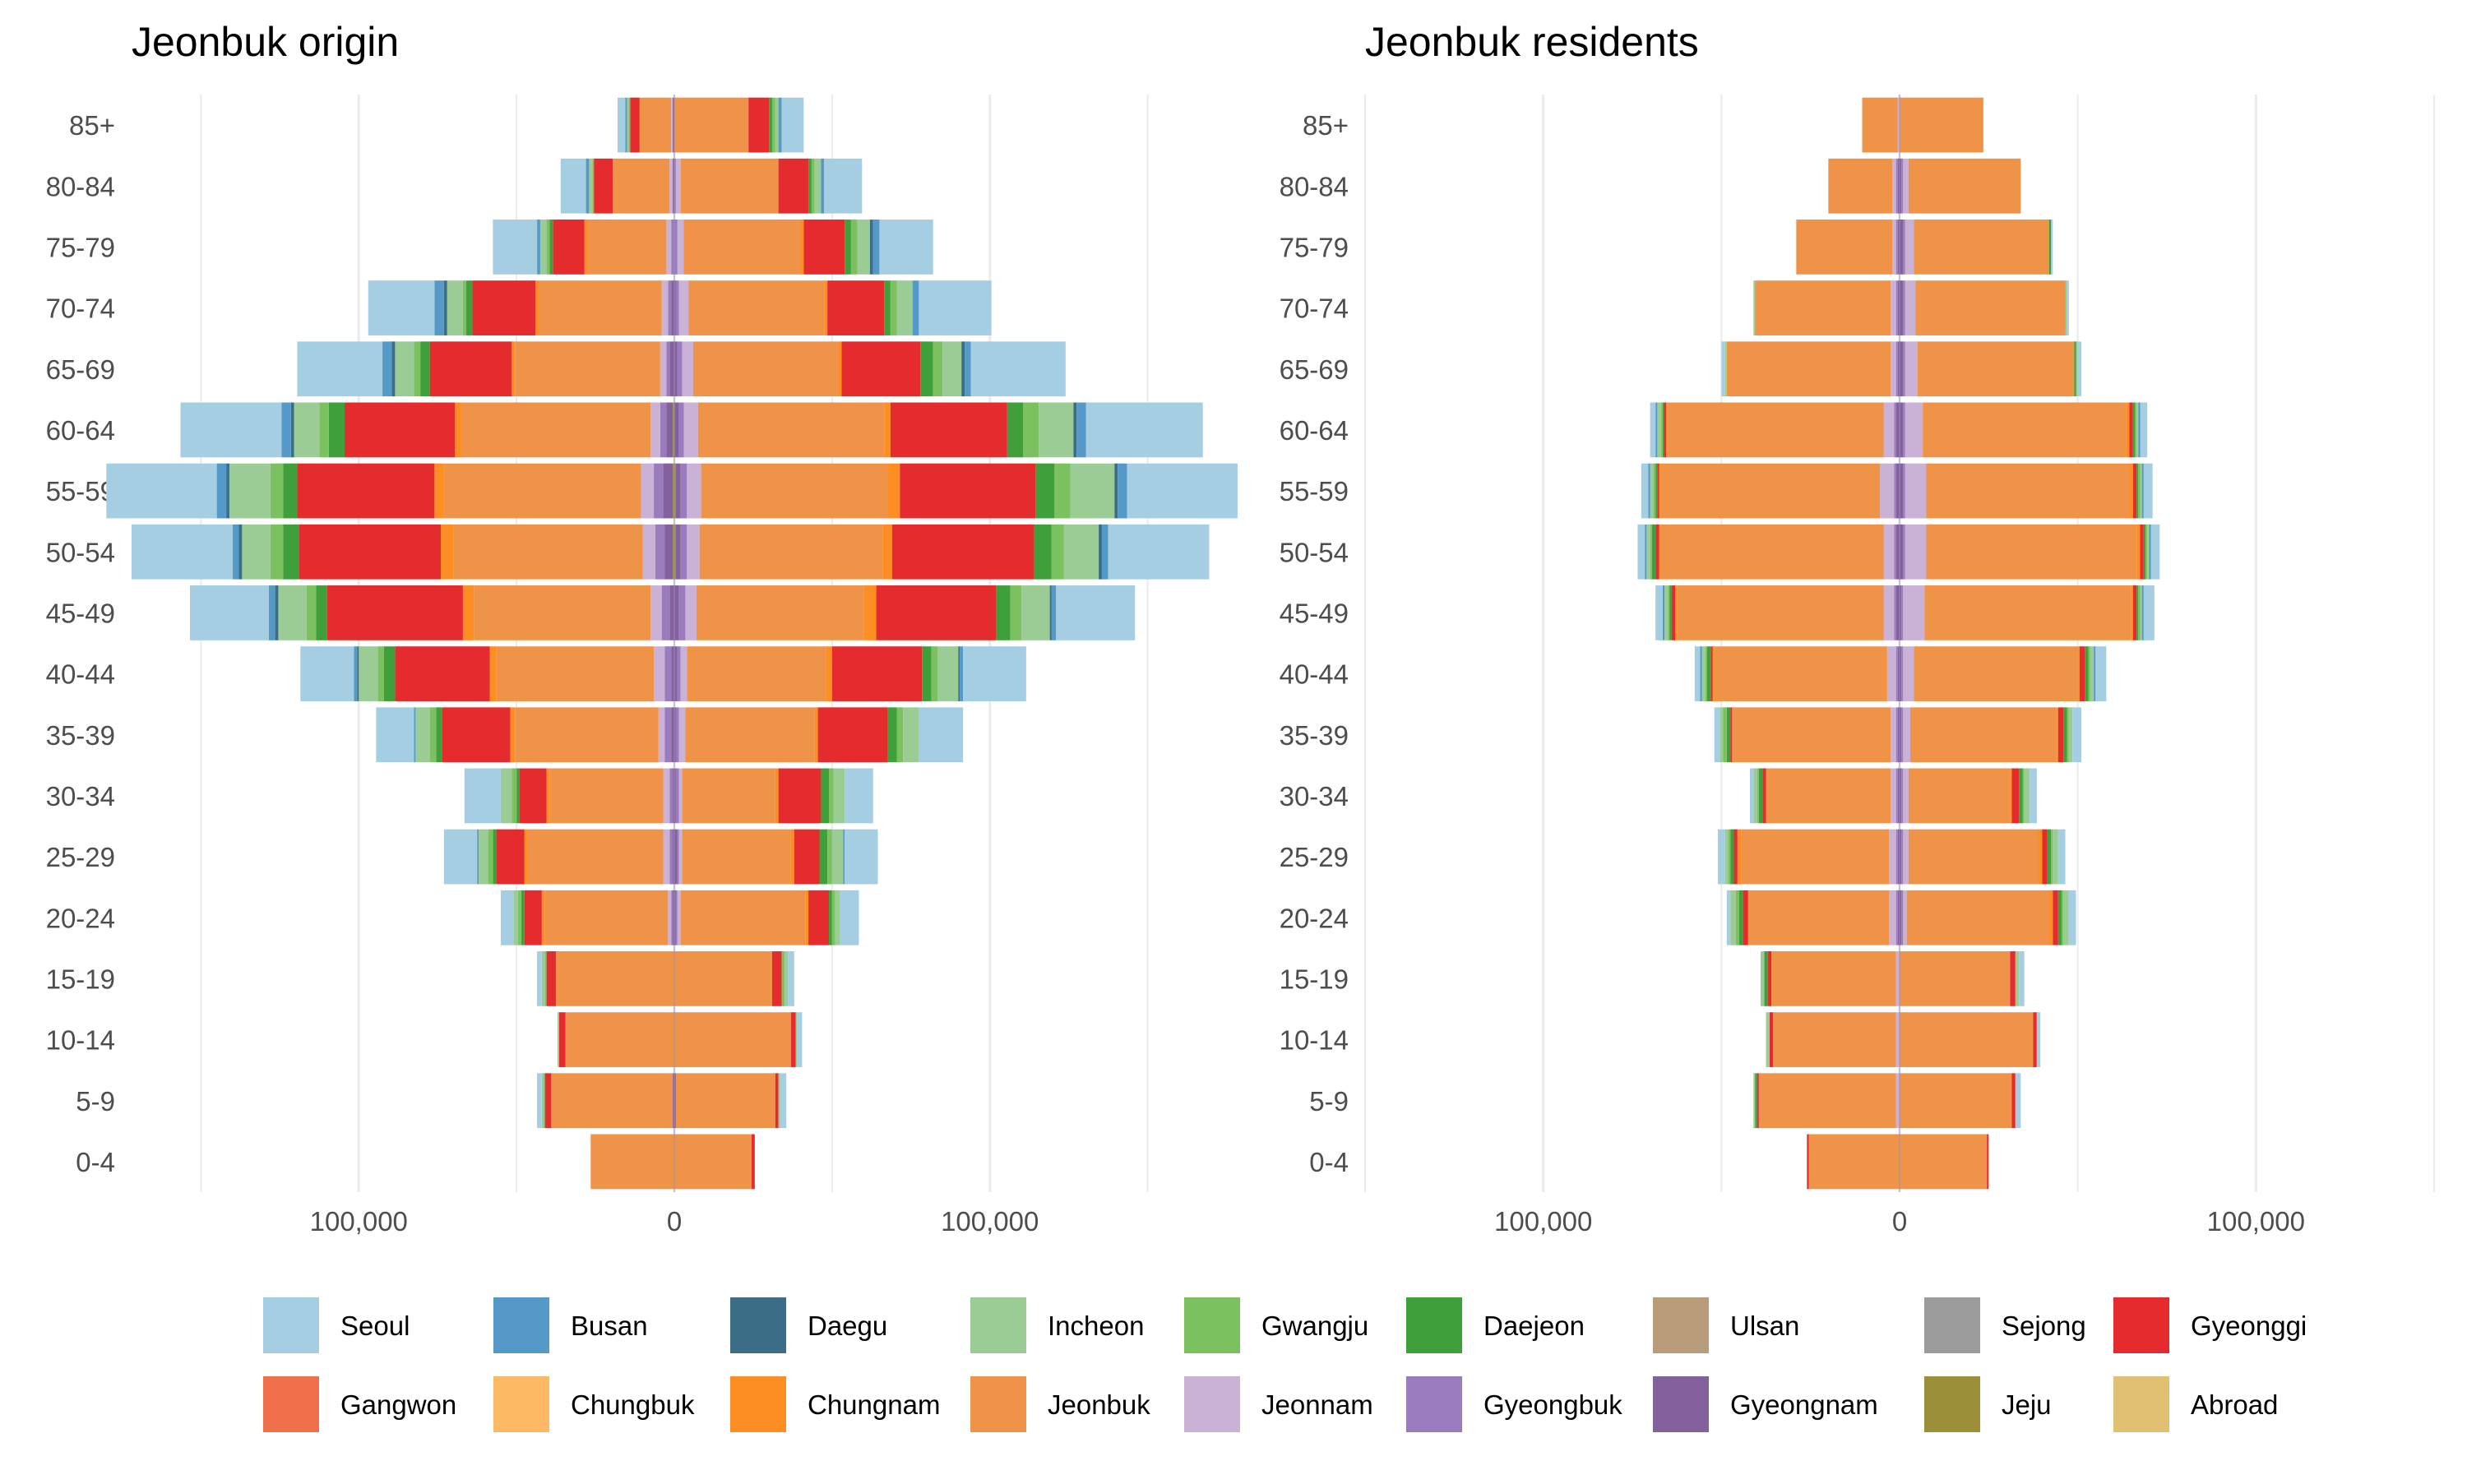 The width and height of the screenshot is (2467, 1484). I want to click on y-tick-label: 25-29, so click(1314, 857).